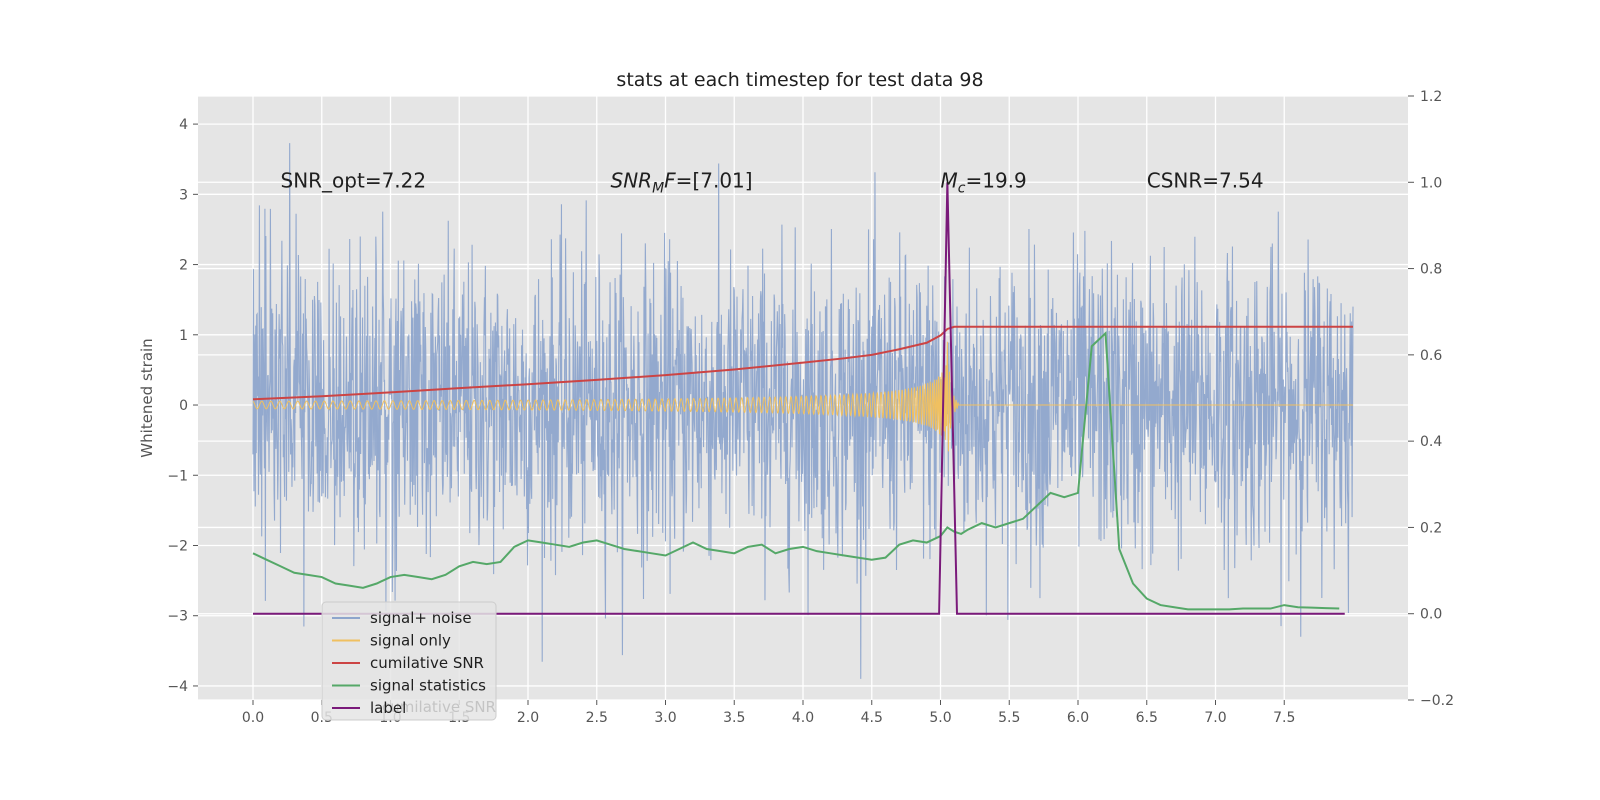 This screenshot has height=800, width=1600. What do you see at coordinates (1284, 718) in the screenshot?
I see `x-tick-label: 7.5` at bounding box center [1284, 718].